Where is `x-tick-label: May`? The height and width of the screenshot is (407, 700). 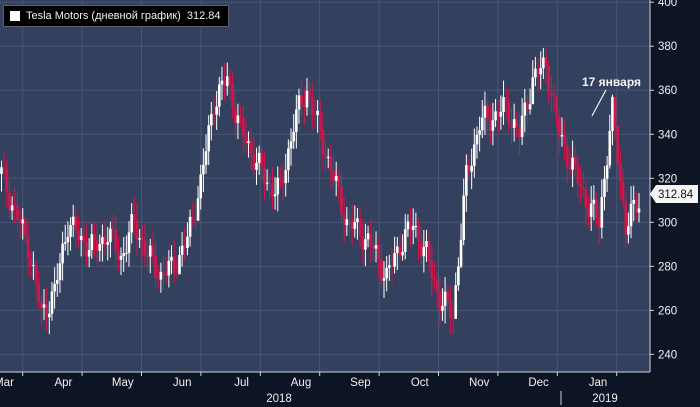
x-tick-label: May is located at coordinates (123, 383).